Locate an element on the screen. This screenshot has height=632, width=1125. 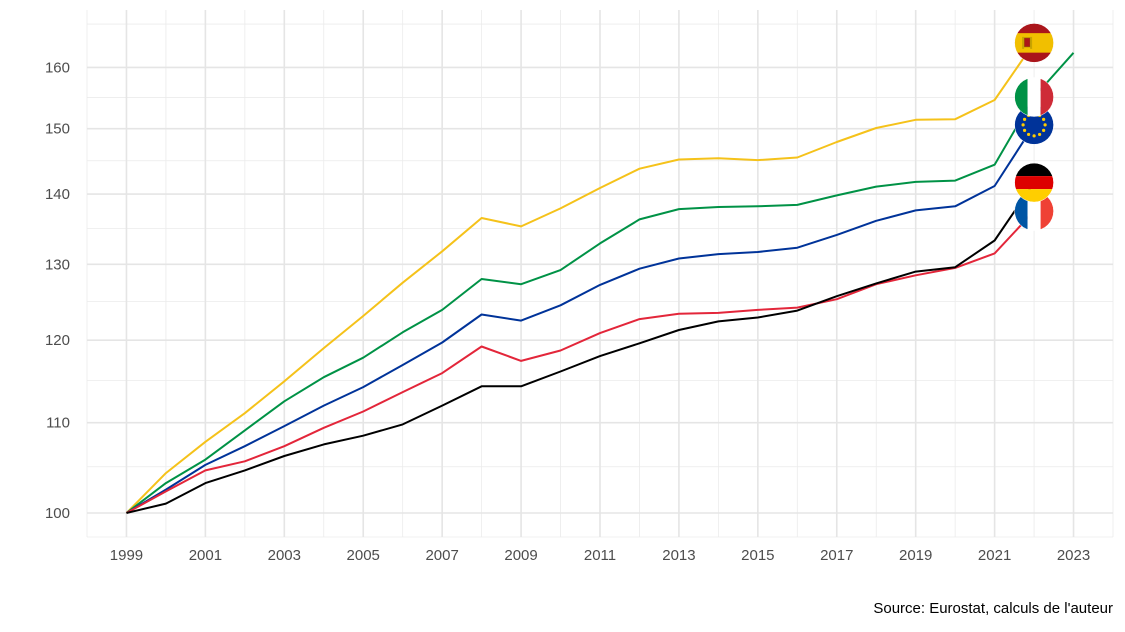
x-tick-label: 2019 is located at coordinates (915, 555).